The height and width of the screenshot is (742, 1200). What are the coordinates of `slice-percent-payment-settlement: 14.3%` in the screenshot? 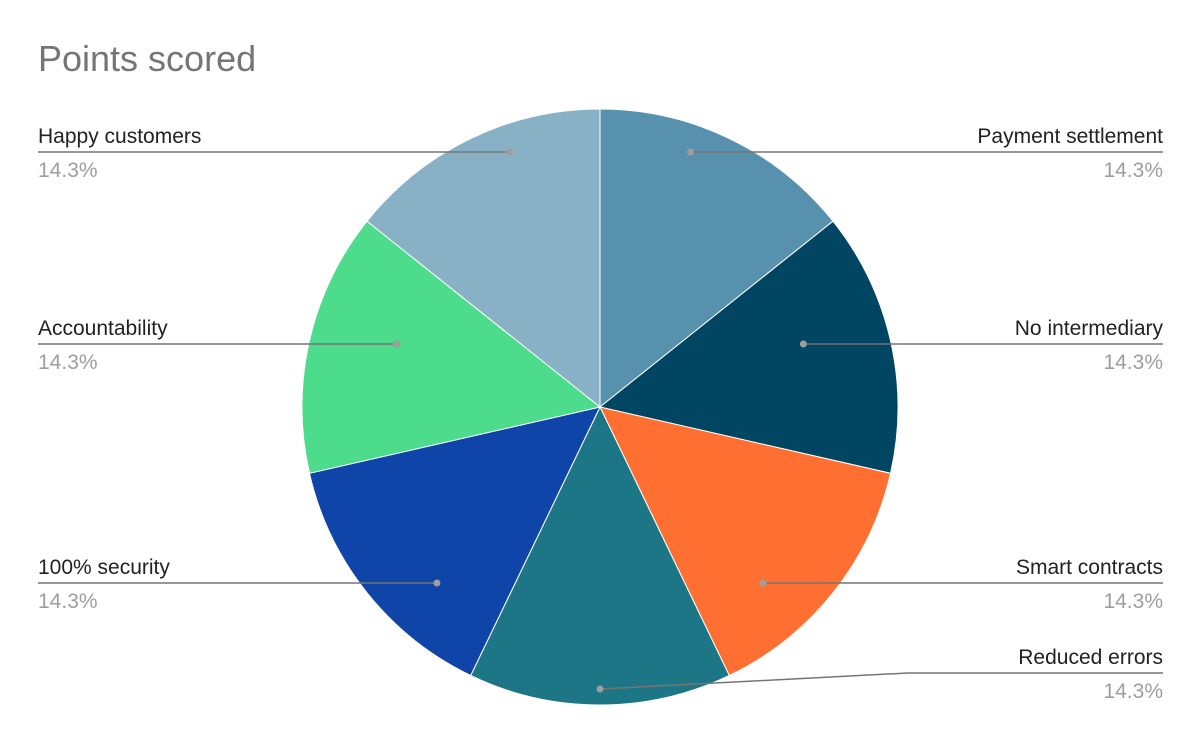 It's located at (1133, 170).